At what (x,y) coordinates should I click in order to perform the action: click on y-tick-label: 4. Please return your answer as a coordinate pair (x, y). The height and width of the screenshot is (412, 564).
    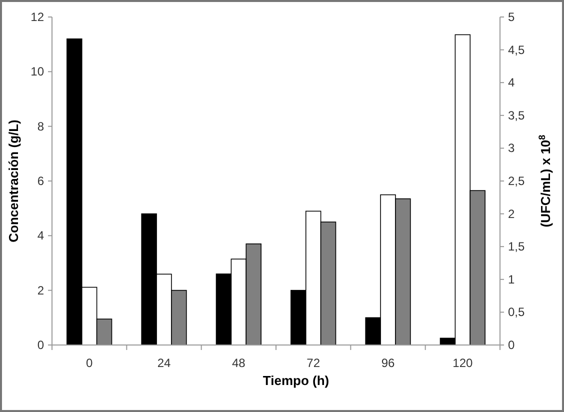
    Looking at the image, I should click on (40, 235).